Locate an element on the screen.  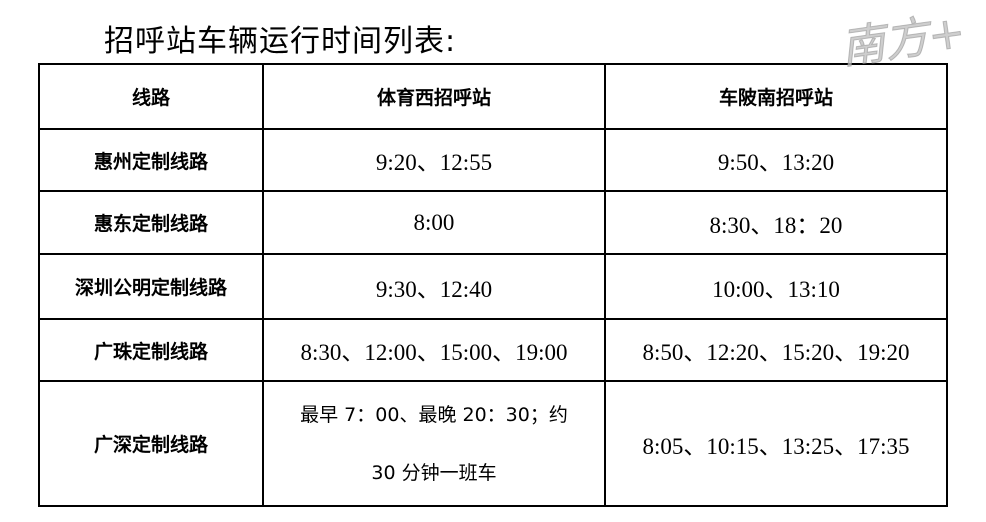
route-name: 惠州定制线路 is located at coordinates (151, 160).